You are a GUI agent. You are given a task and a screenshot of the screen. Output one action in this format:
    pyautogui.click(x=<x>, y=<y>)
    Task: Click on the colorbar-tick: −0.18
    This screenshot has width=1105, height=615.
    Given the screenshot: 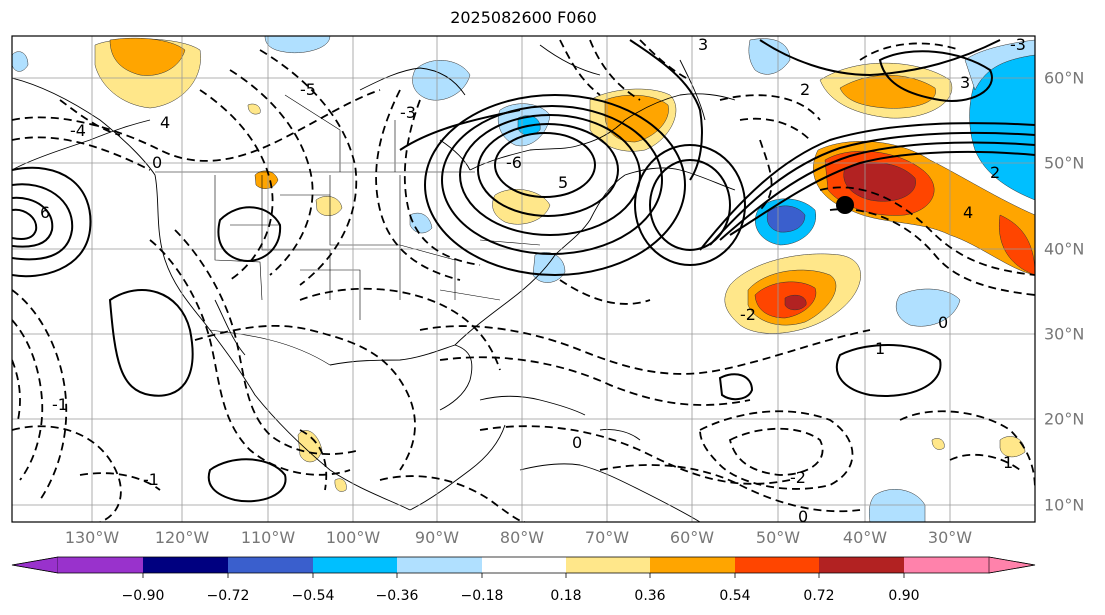 What is the action you would take?
    pyautogui.click(x=482, y=596)
    